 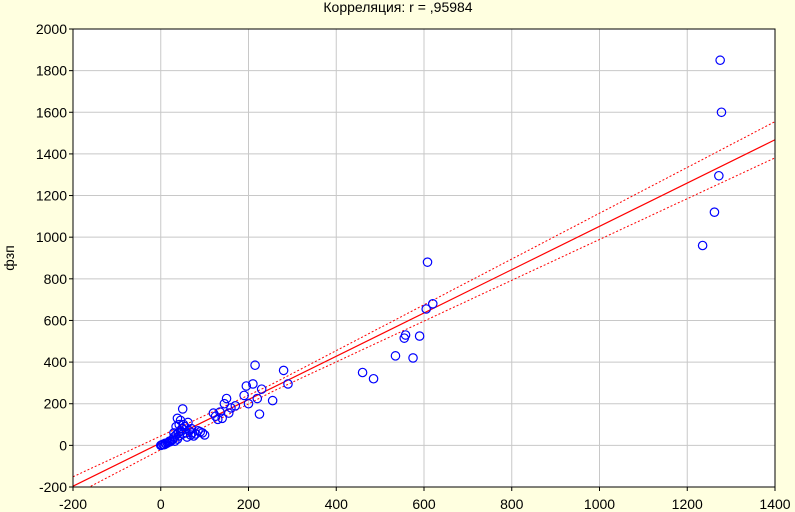 I want to click on y-axis-label: фзп, so click(x=9, y=258).